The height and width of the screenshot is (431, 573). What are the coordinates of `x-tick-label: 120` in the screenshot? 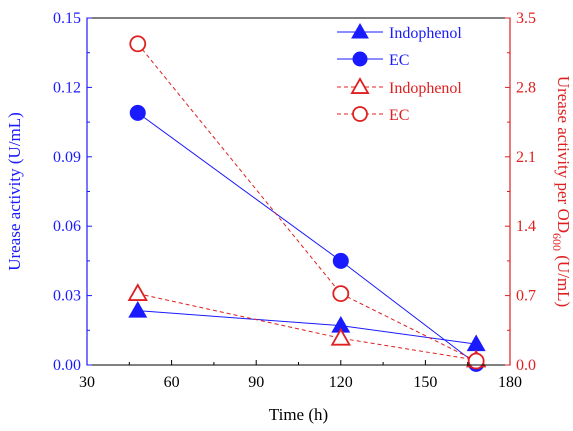 It's located at (341, 382).